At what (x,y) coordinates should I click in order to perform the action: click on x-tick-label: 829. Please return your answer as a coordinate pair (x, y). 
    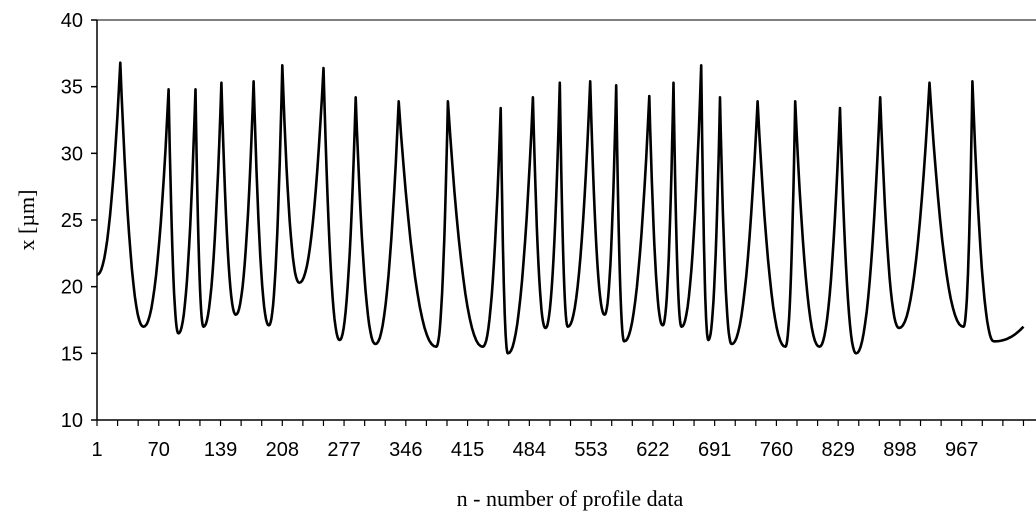
    Looking at the image, I should click on (837, 450).